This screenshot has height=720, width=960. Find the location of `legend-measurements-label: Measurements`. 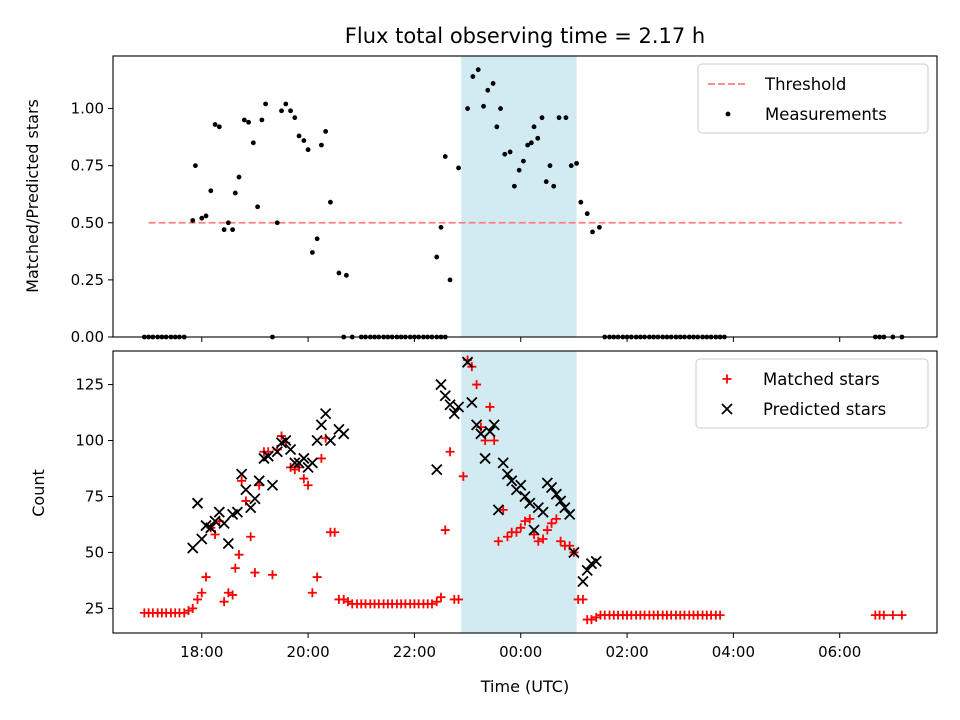

legend-measurements-label: Measurements is located at coordinates (826, 114).